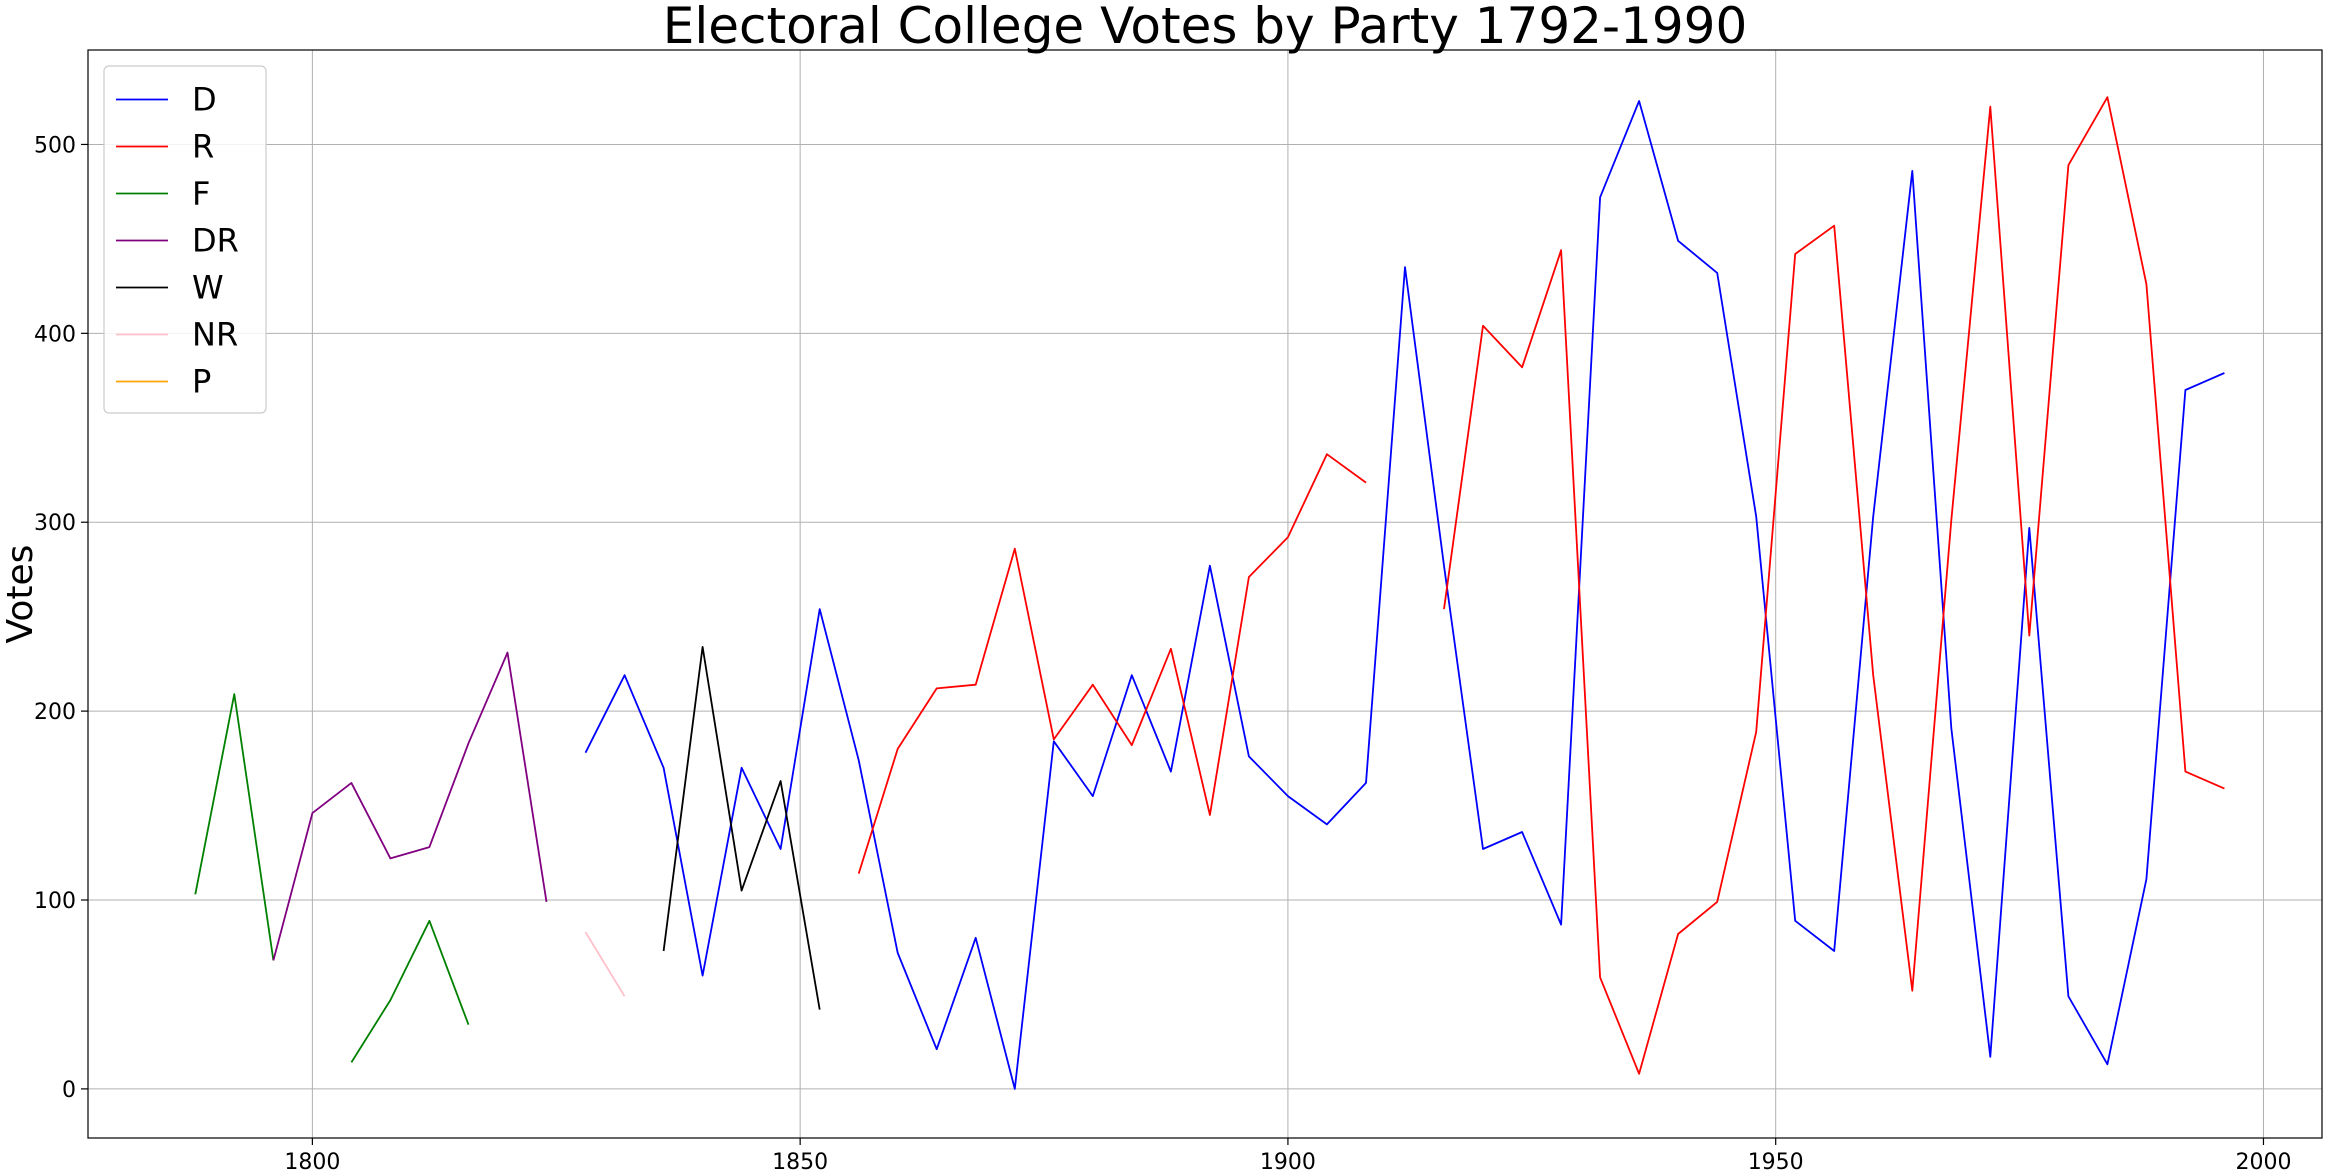 Image resolution: width=2330 pixels, height=1170 pixels. What do you see at coordinates (20, 594) in the screenshot?
I see `y-axis-label: Votes` at bounding box center [20, 594].